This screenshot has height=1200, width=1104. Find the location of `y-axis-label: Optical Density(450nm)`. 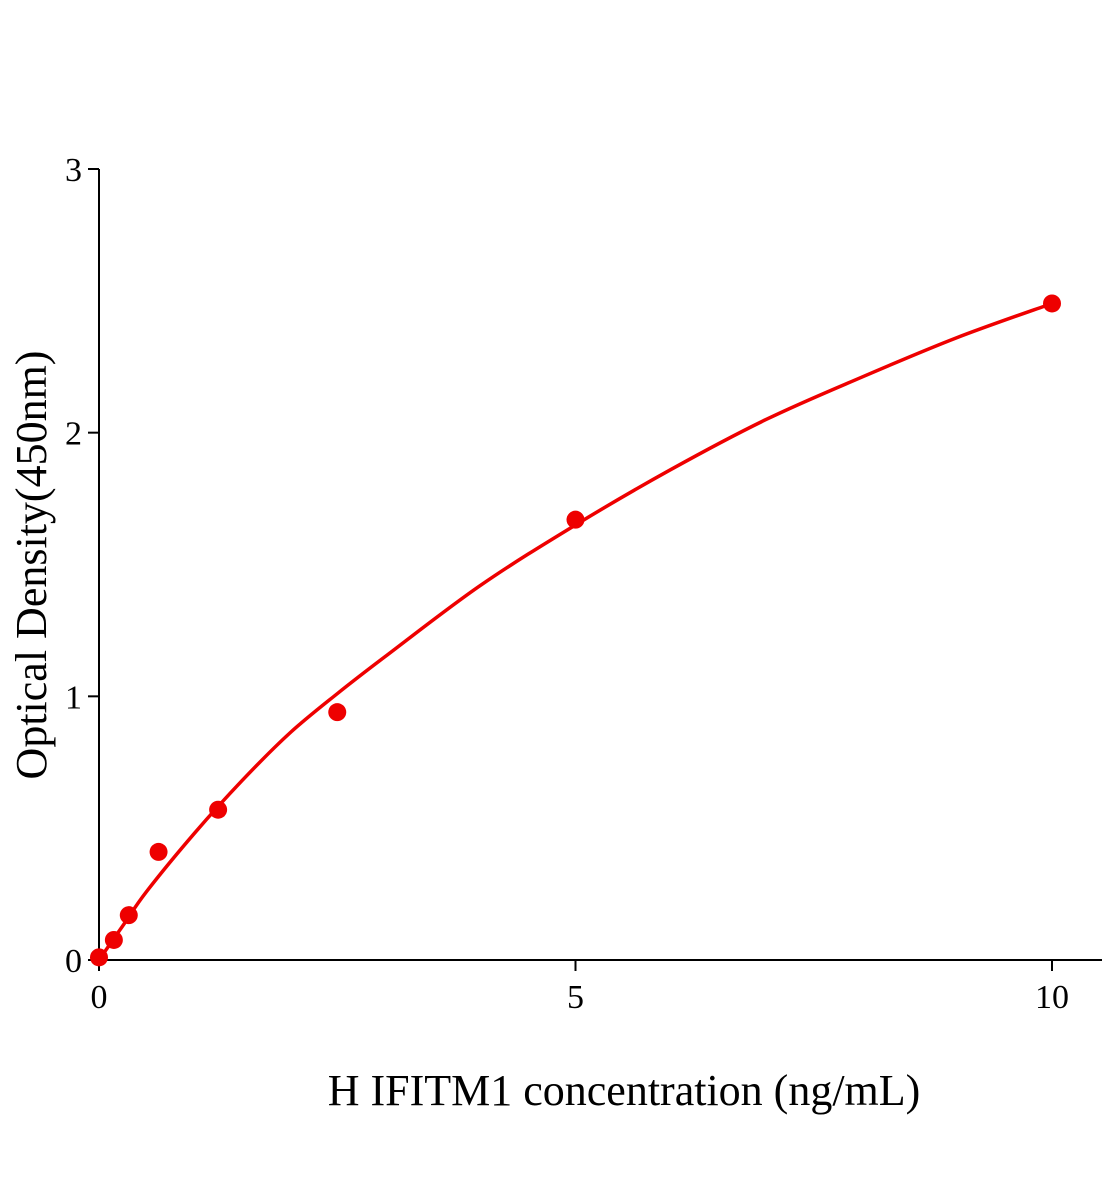

y-axis-label: Optical Density(450nm) is located at coordinates (31, 565).